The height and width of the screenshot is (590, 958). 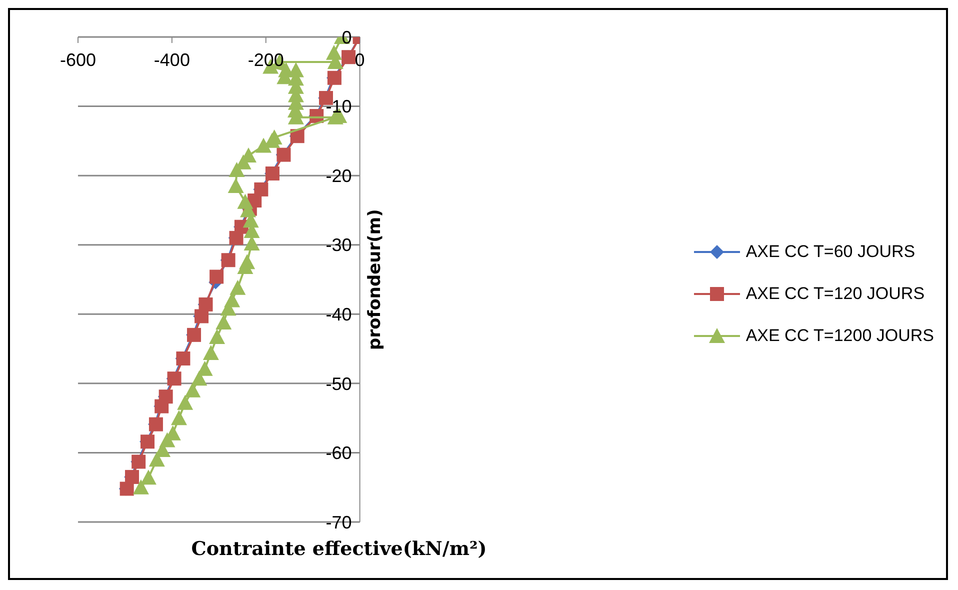 What do you see at coordinates (347, 37) in the screenshot?
I see `y-tick-label: 0` at bounding box center [347, 37].